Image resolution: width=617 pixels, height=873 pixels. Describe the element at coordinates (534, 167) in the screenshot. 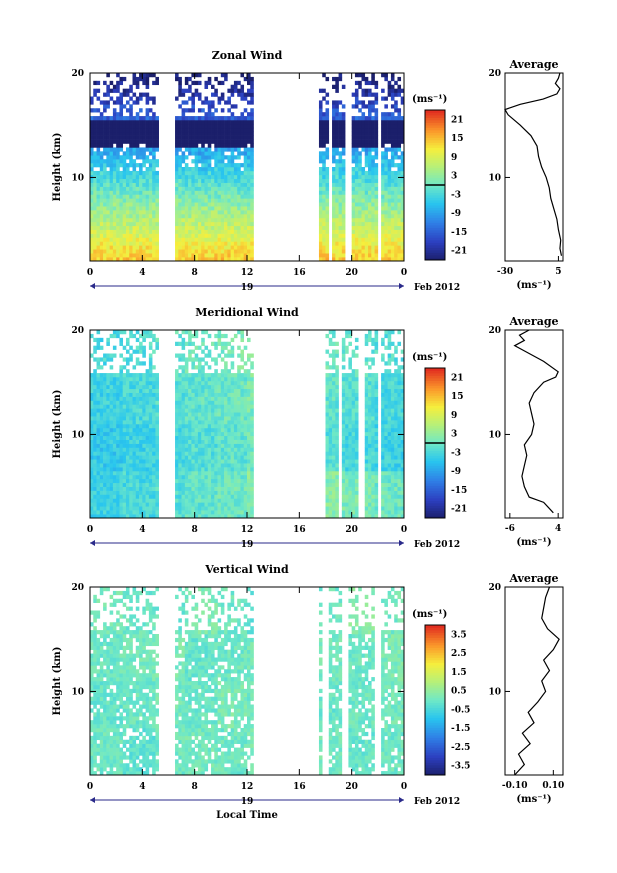

I see `profile-frame` at that location.